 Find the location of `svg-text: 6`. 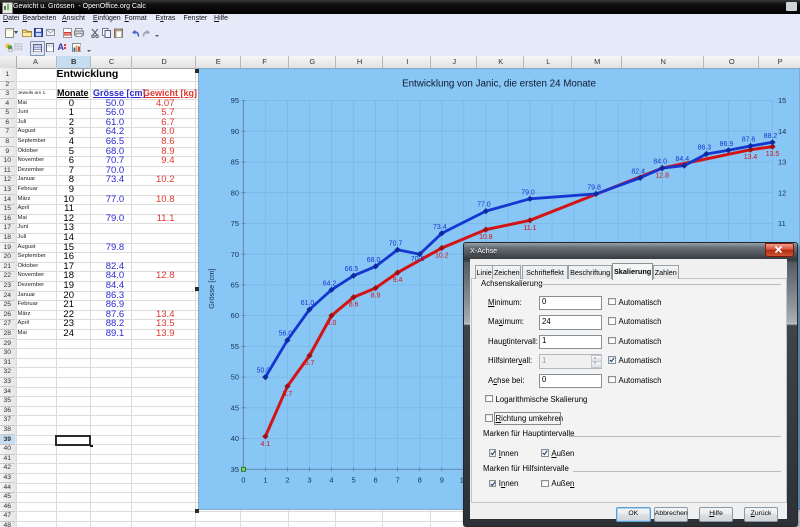

svg-text: 6 is located at coordinates (376, 479).